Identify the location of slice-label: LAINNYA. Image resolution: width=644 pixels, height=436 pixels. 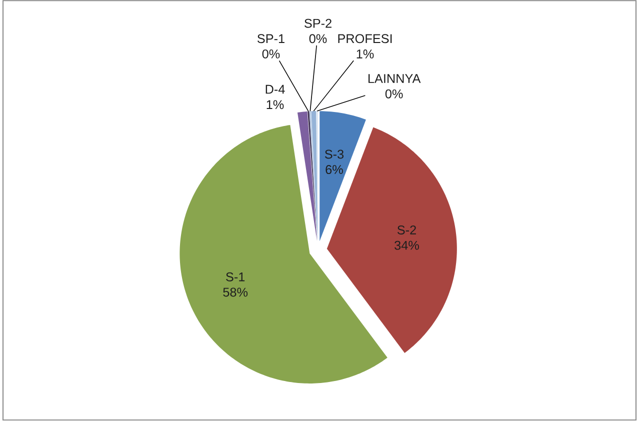
(394, 78).